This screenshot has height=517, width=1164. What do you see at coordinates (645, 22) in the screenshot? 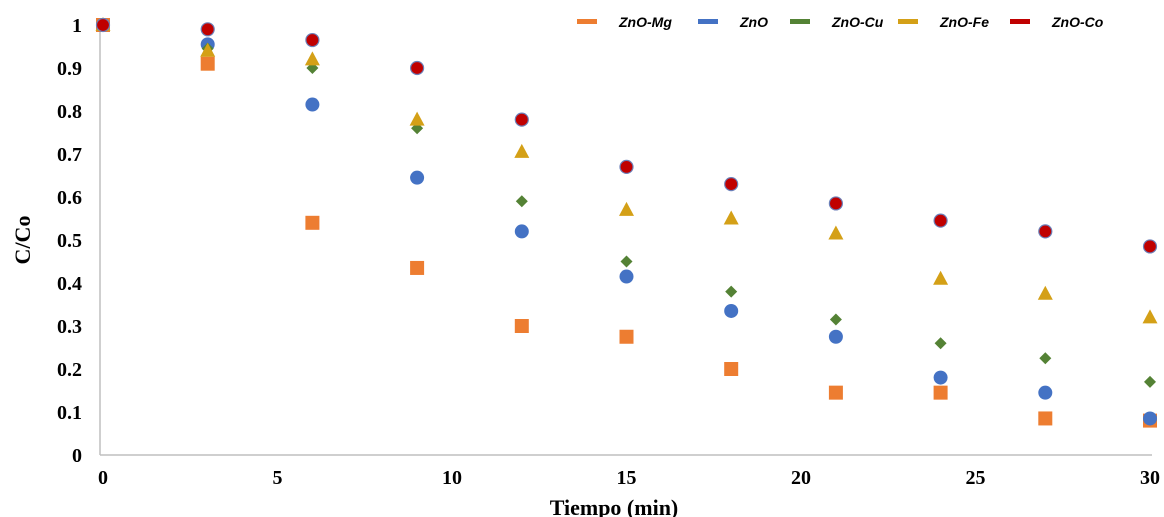
I see `legend-label: ZnO-Mg` at bounding box center [645, 22].